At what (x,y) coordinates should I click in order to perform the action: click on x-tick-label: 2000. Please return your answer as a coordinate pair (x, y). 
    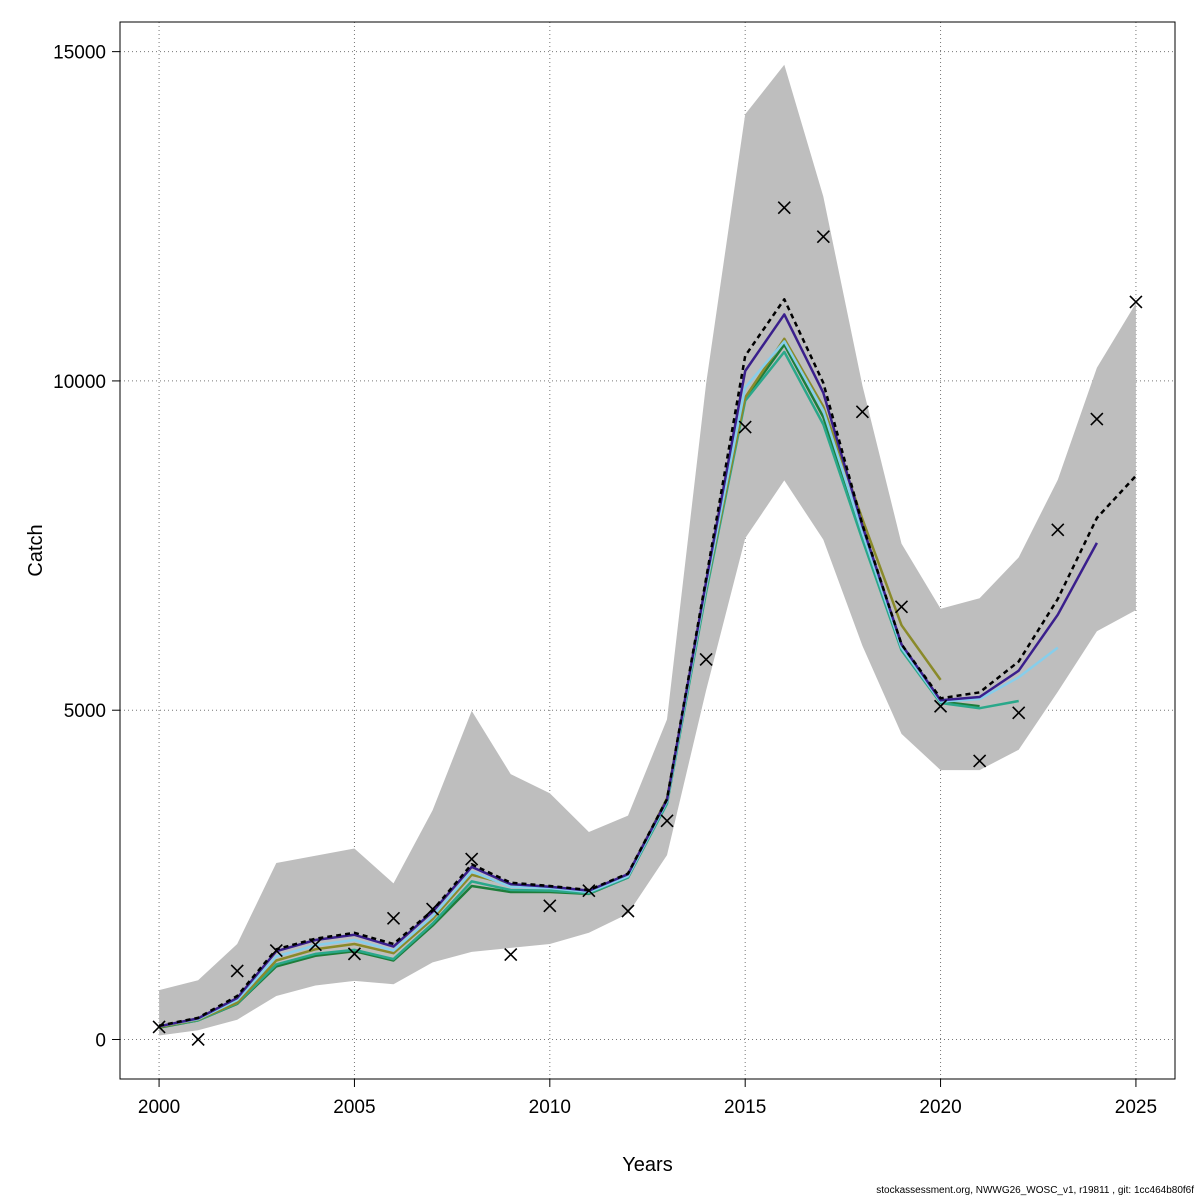
    Looking at the image, I should click on (159, 1107).